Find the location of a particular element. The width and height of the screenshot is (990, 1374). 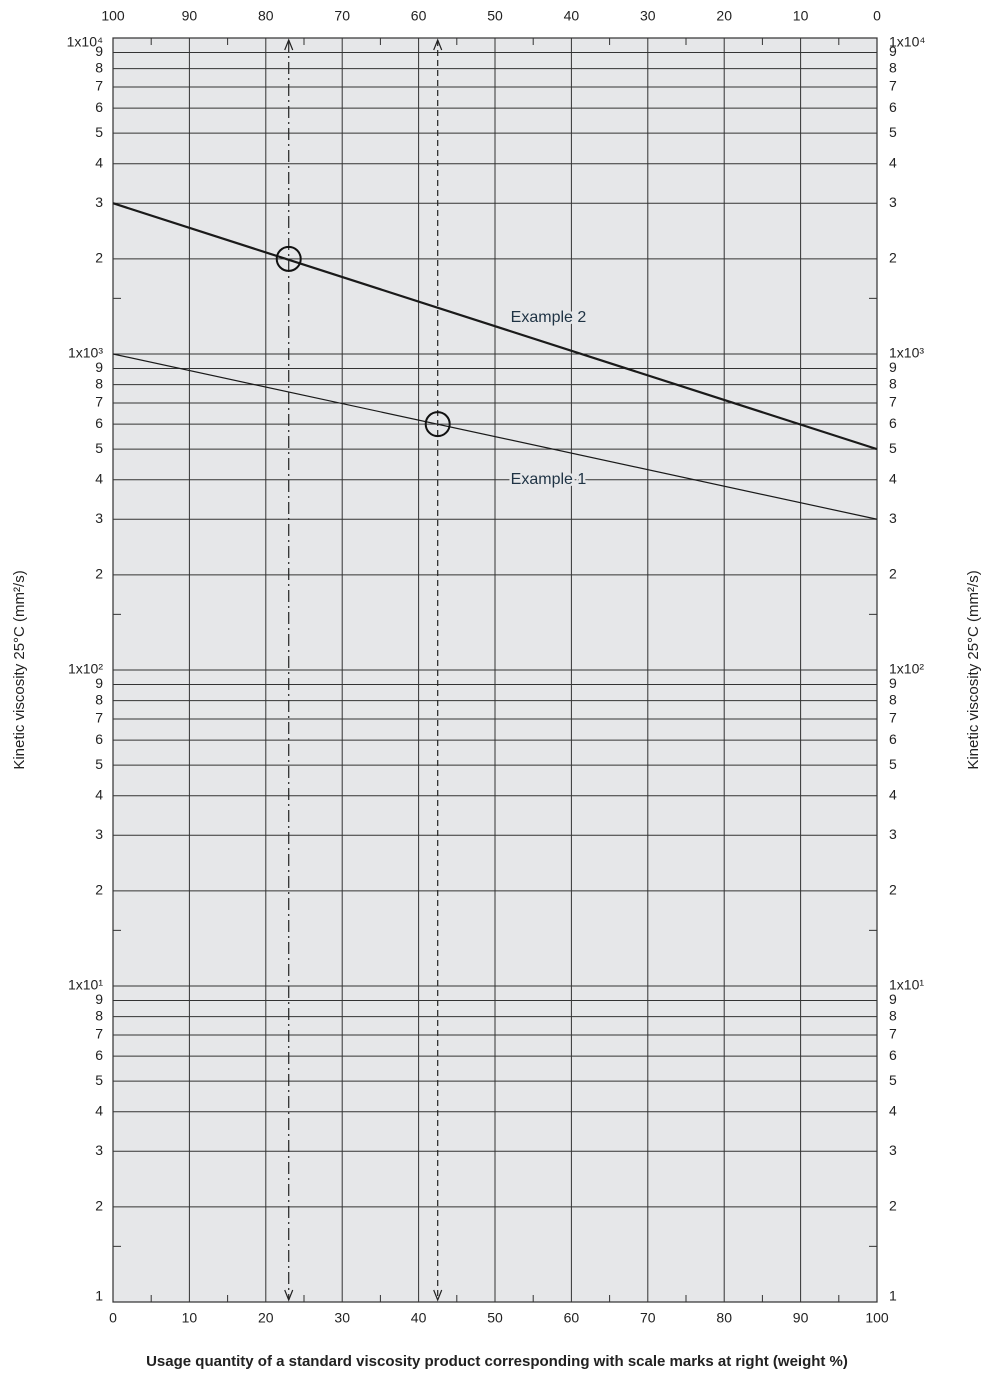

x-tick-label: 80 is located at coordinates (724, 1318).